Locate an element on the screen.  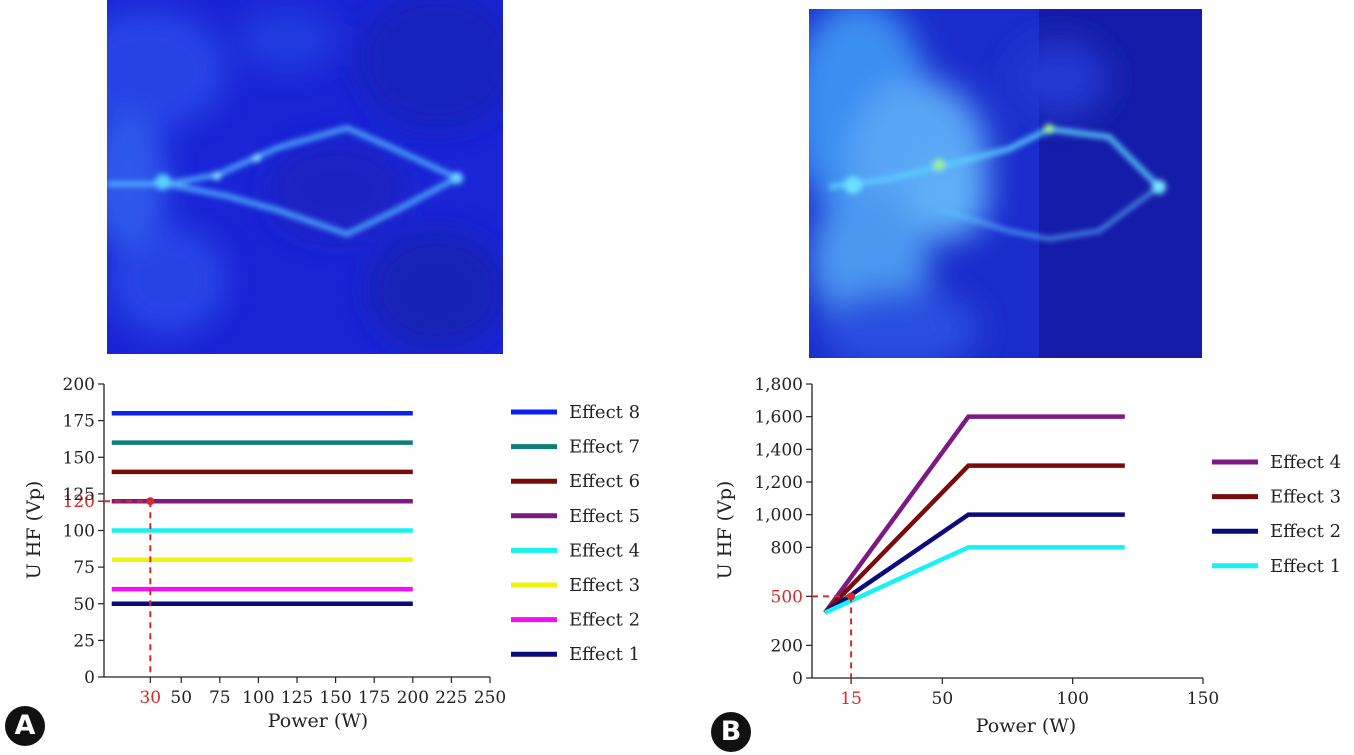
x-tick-label: 30 is located at coordinates (150, 698).